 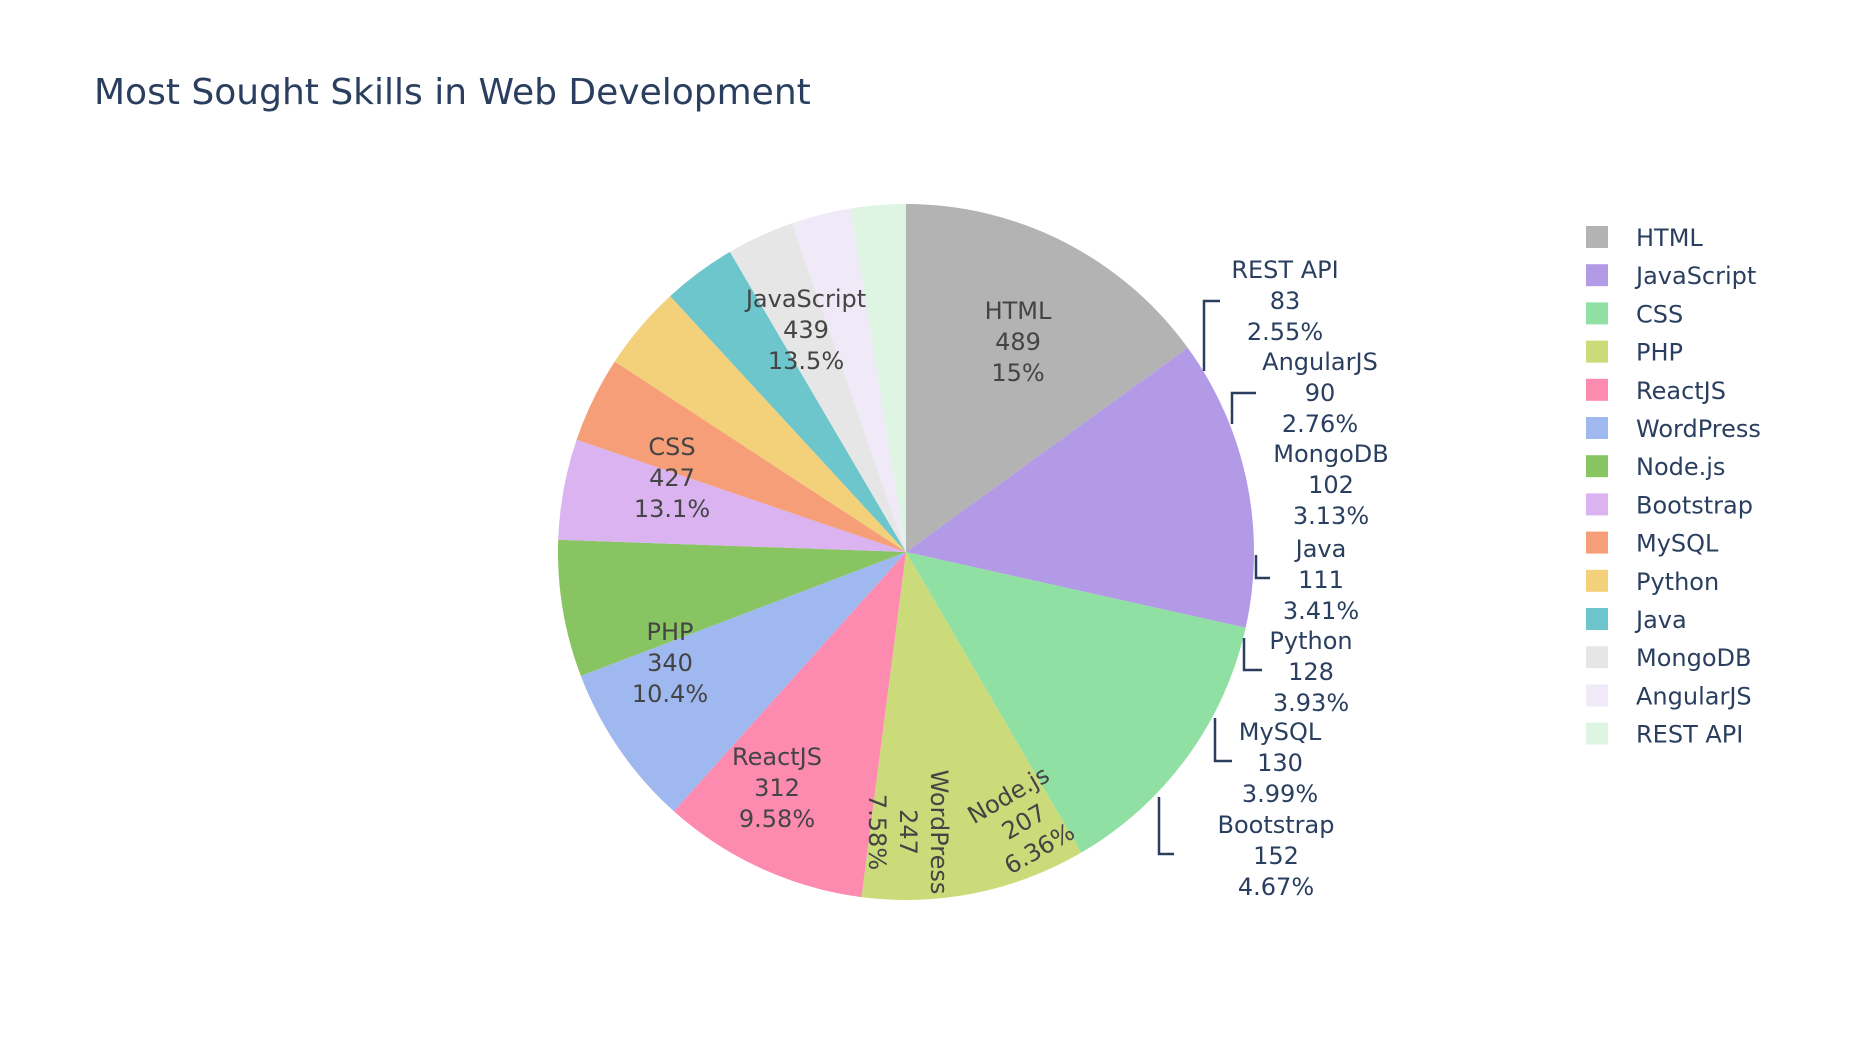 I want to click on legend-item-bootstrap: Bootstrap, so click(x=1669, y=505).